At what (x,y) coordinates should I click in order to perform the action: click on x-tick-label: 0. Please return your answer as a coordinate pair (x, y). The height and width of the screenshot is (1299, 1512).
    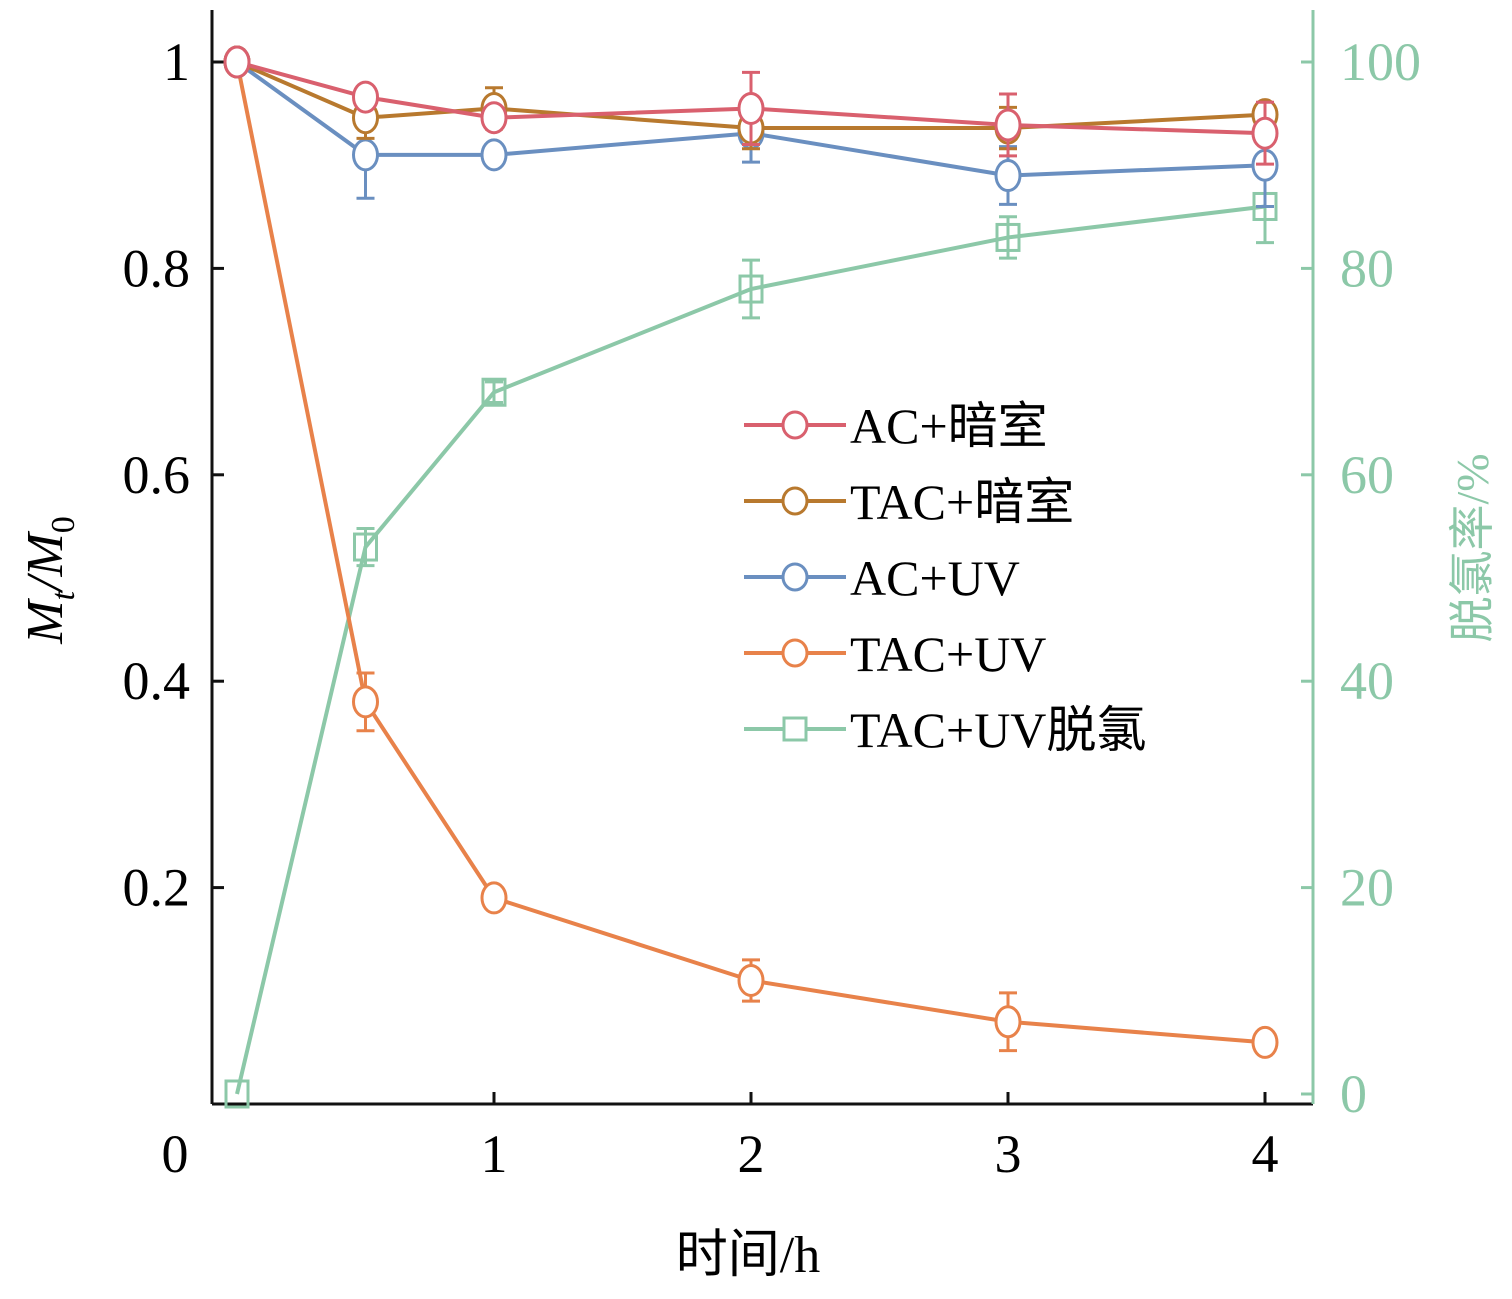
    Looking at the image, I should click on (175, 1154).